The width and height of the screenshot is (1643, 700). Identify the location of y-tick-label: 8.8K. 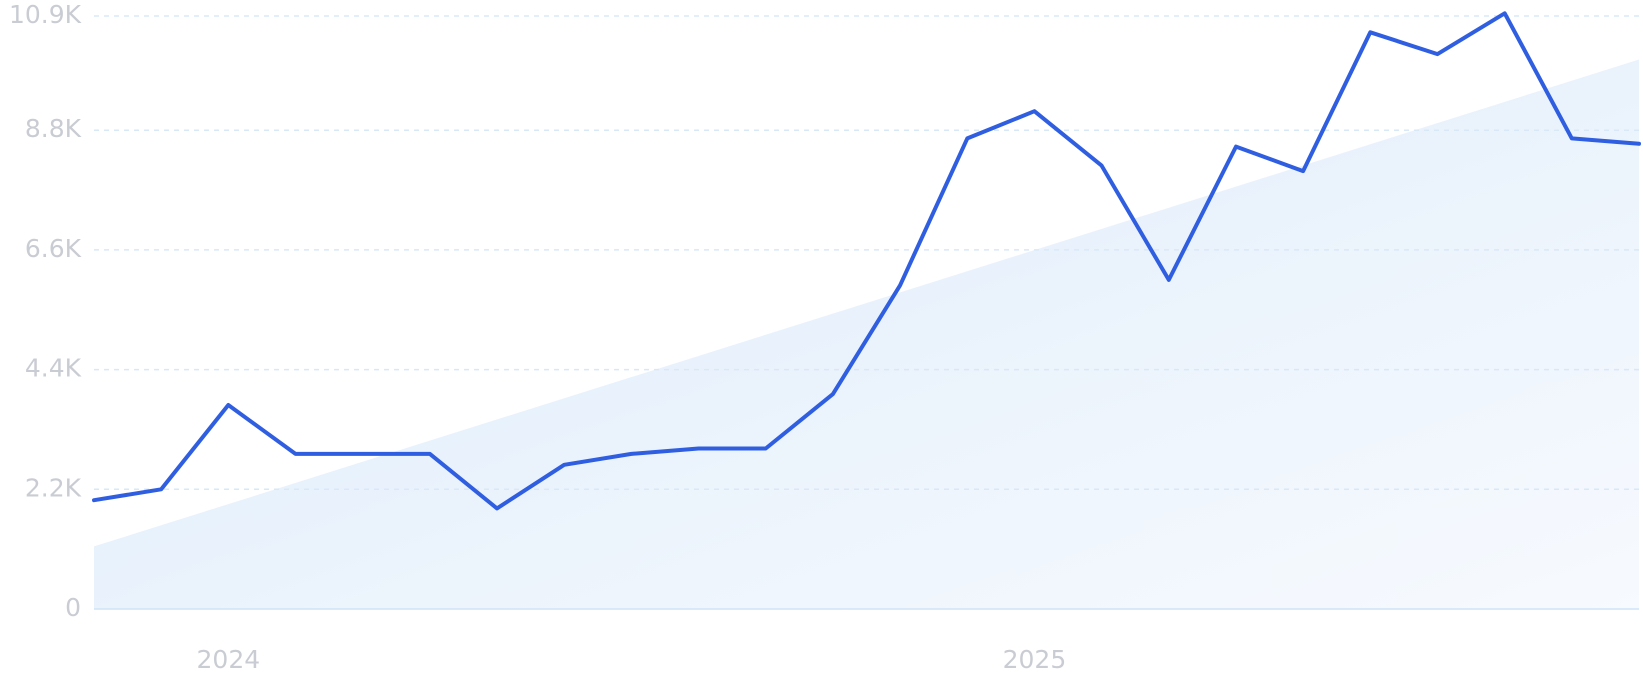
(53, 128).